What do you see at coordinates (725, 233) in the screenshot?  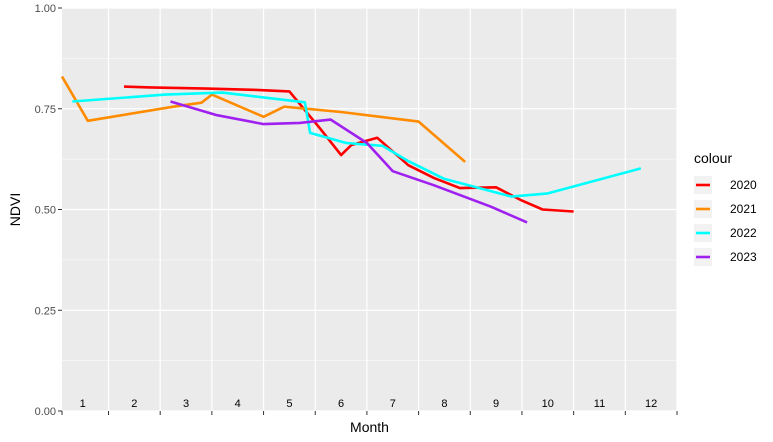 I see `legend-item-2022: 2022` at bounding box center [725, 233].